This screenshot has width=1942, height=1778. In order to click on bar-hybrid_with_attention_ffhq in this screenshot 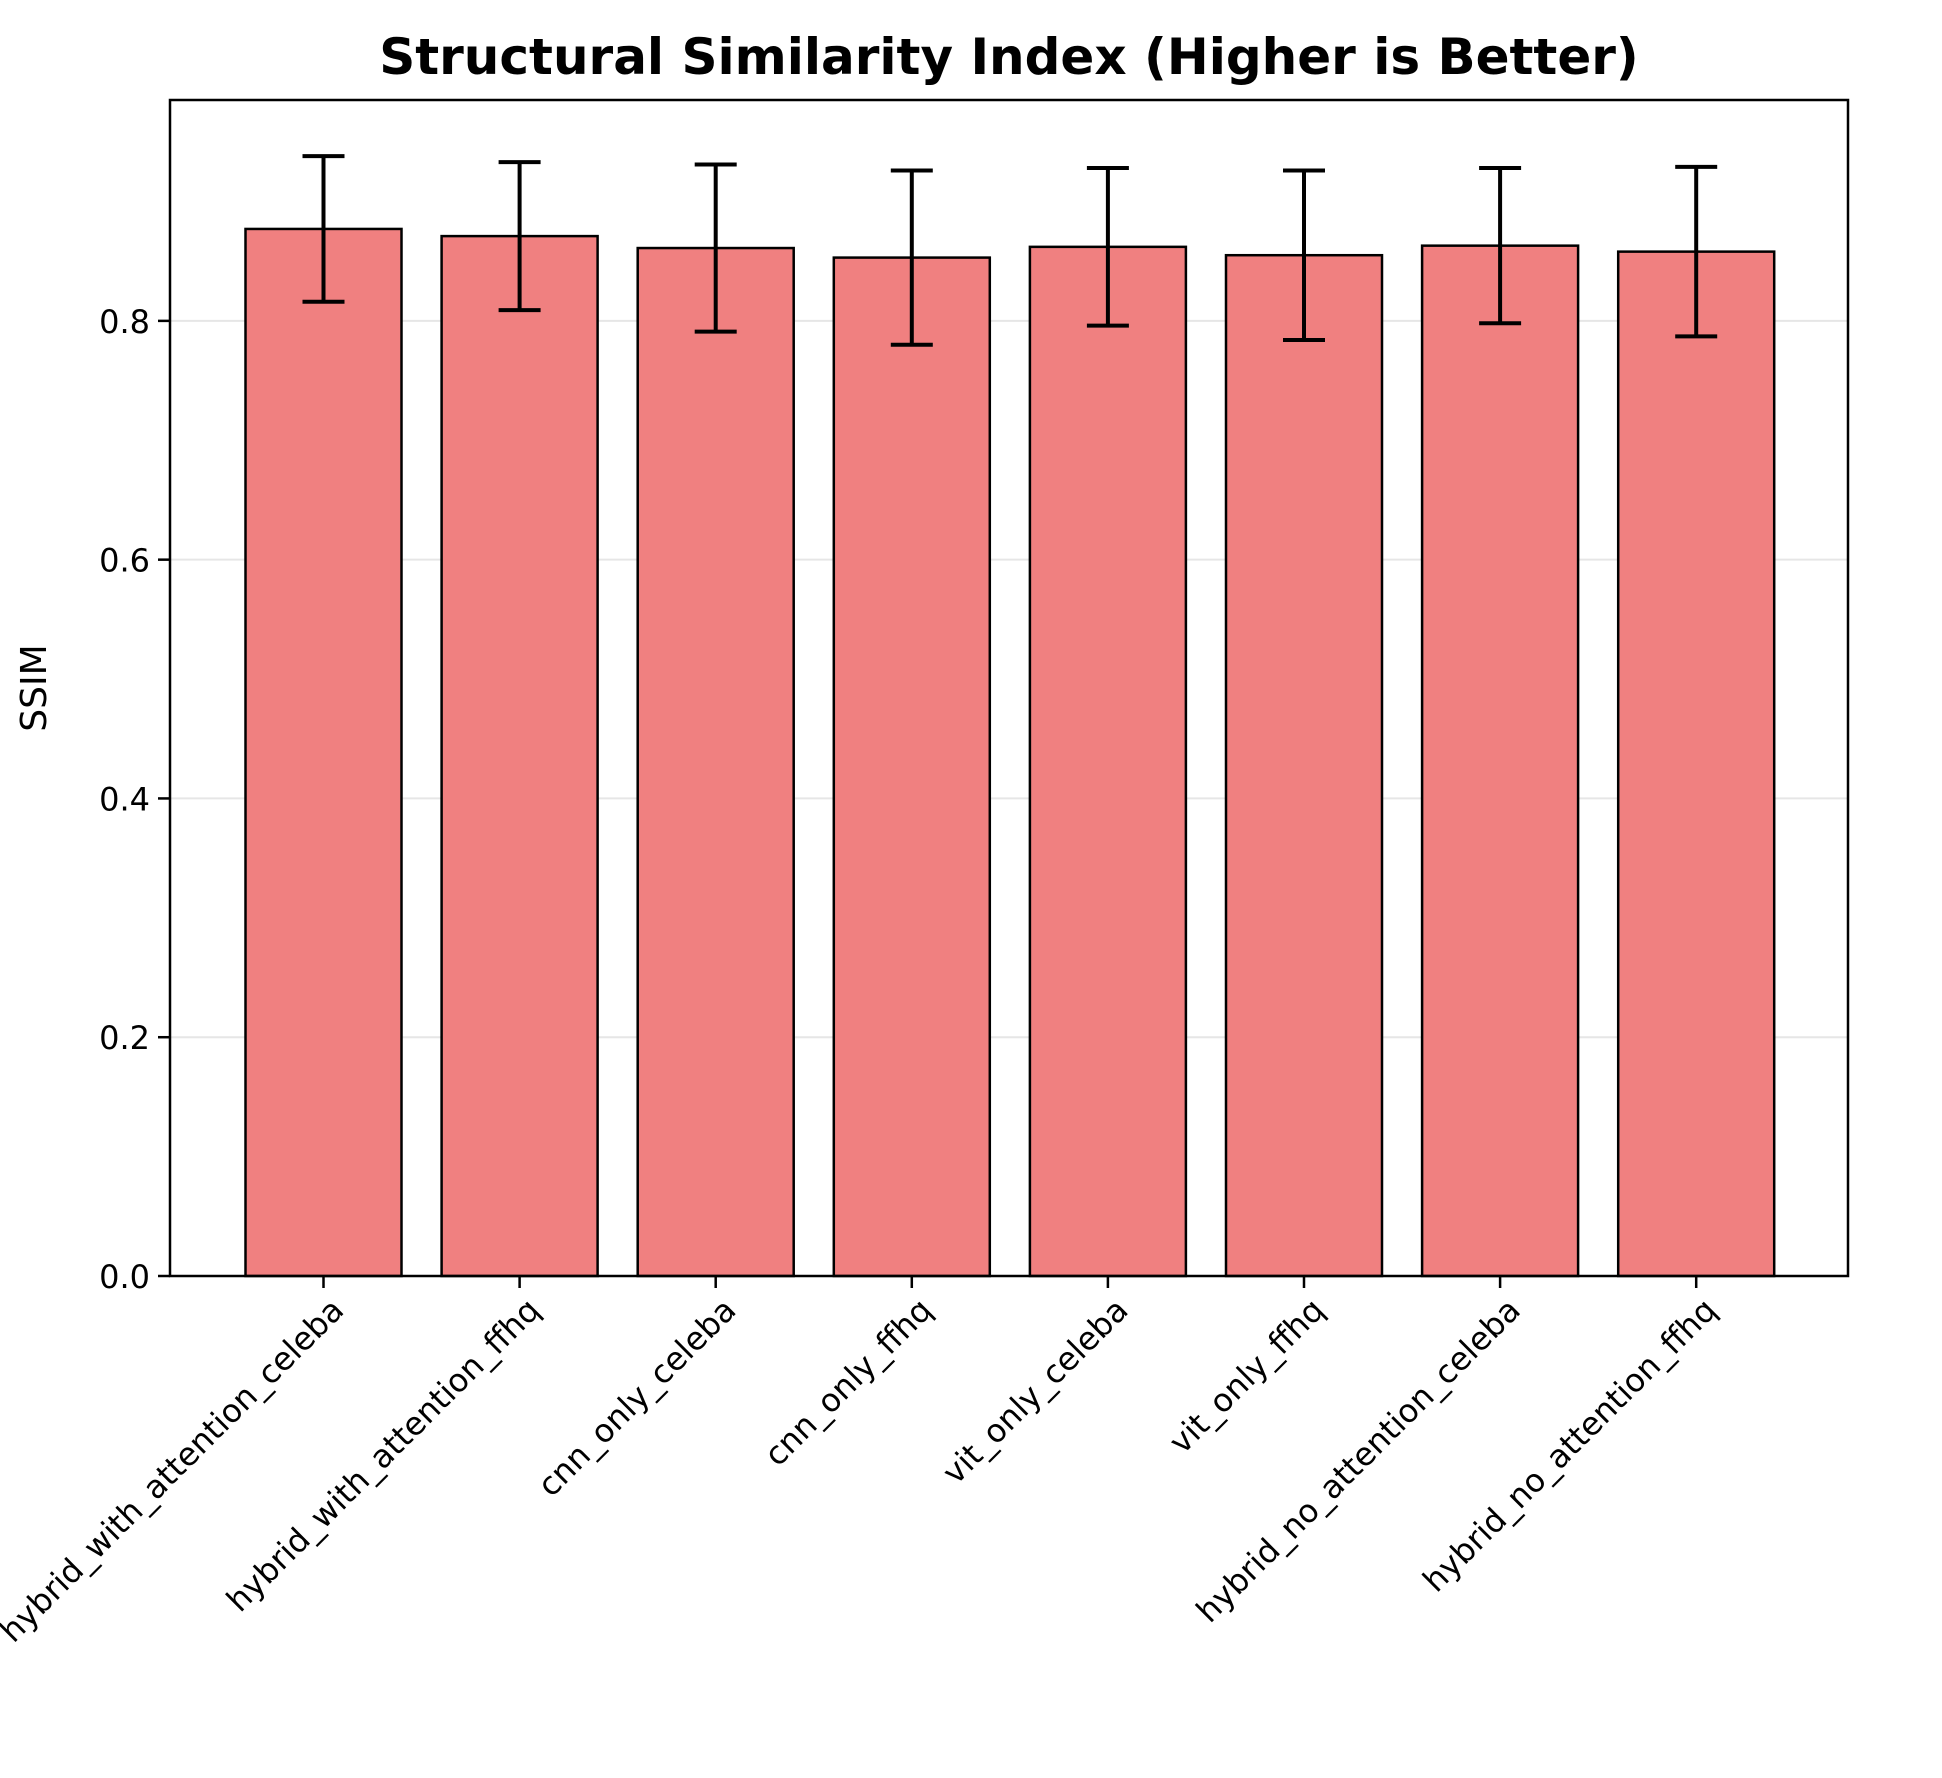, I will do `click(519, 756)`.